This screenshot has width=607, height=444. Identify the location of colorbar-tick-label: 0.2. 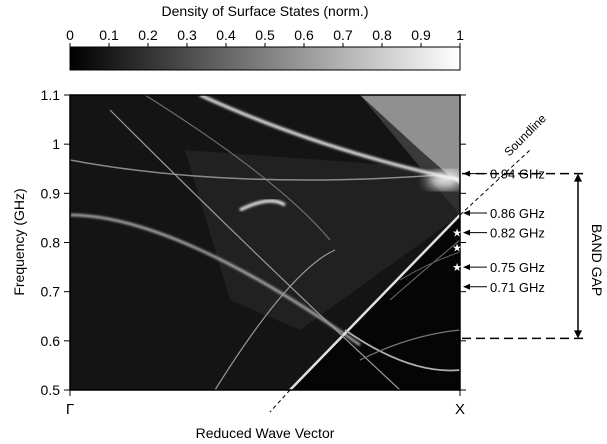
(148, 35).